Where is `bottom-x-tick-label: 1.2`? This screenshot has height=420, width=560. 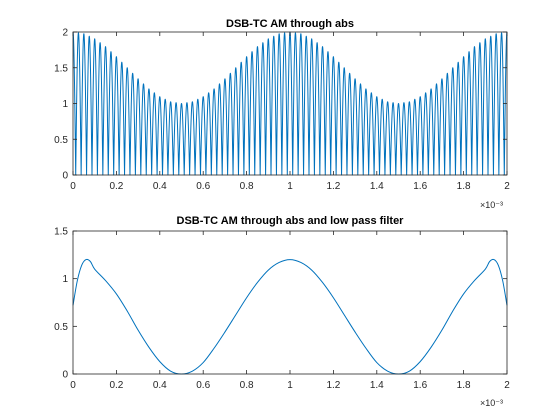 bottom-x-tick-label: 1.2 is located at coordinates (333, 385).